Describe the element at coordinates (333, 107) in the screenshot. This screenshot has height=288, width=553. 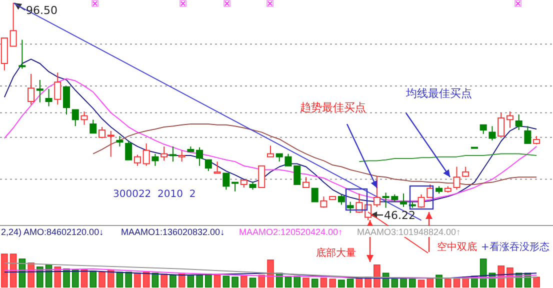
I see `annotation: 趋势最佳买点` at that location.